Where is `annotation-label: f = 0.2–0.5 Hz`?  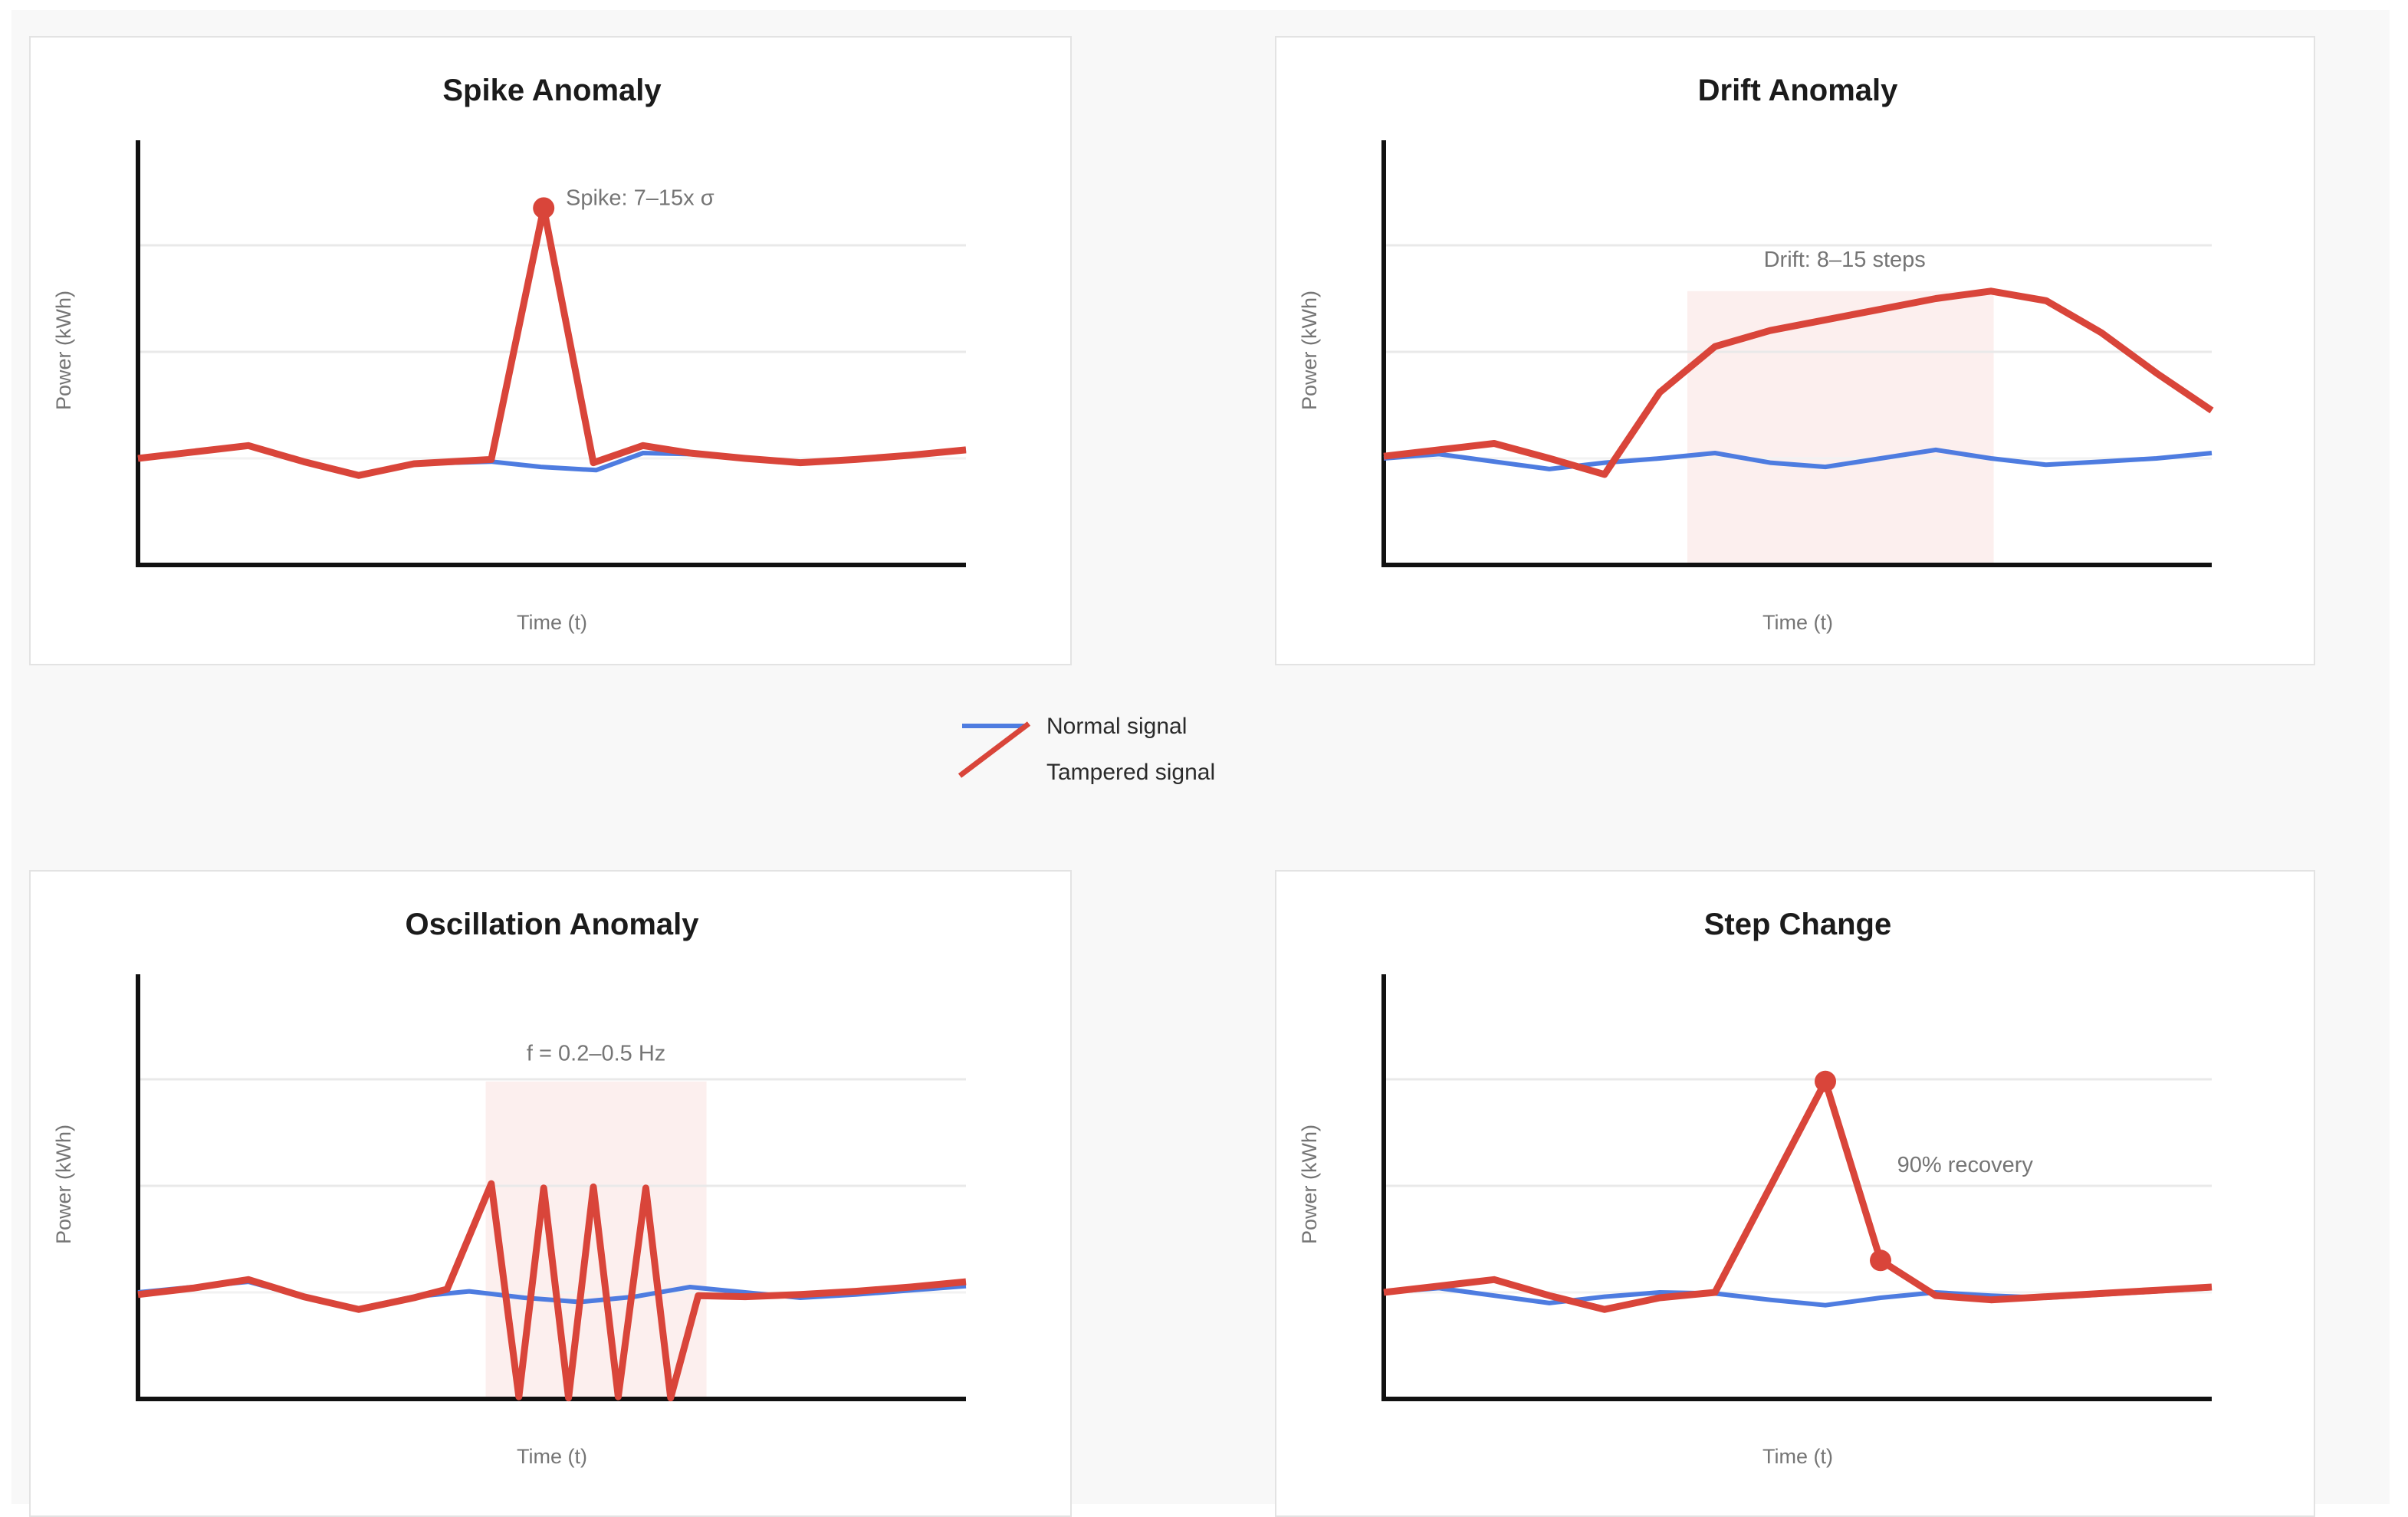 annotation-label: f = 0.2–0.5 Hz is located at coordinates (596, 1053).